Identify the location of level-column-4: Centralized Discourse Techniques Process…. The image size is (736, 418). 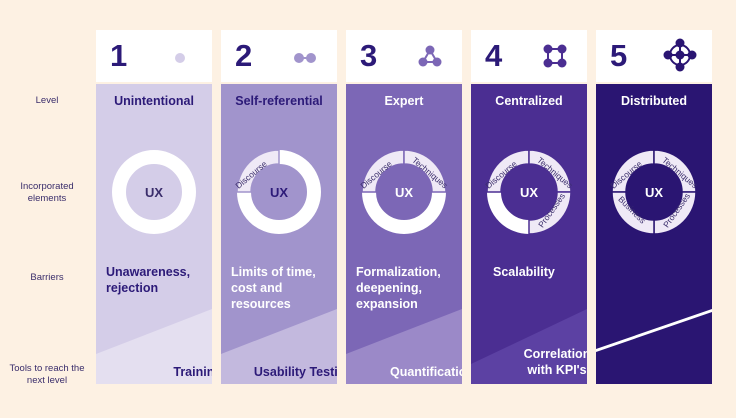
(529, 234).